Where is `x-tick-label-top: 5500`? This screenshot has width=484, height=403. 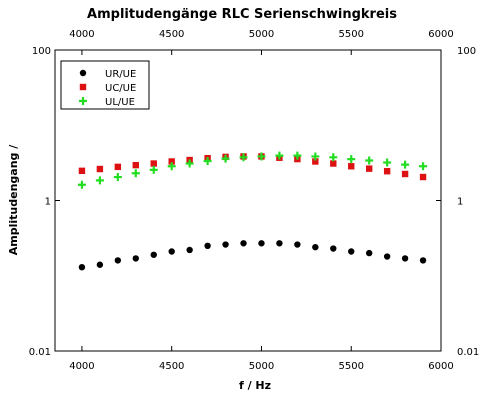
x-tick-label-top: 5500 is located at coordinates (351, 34).